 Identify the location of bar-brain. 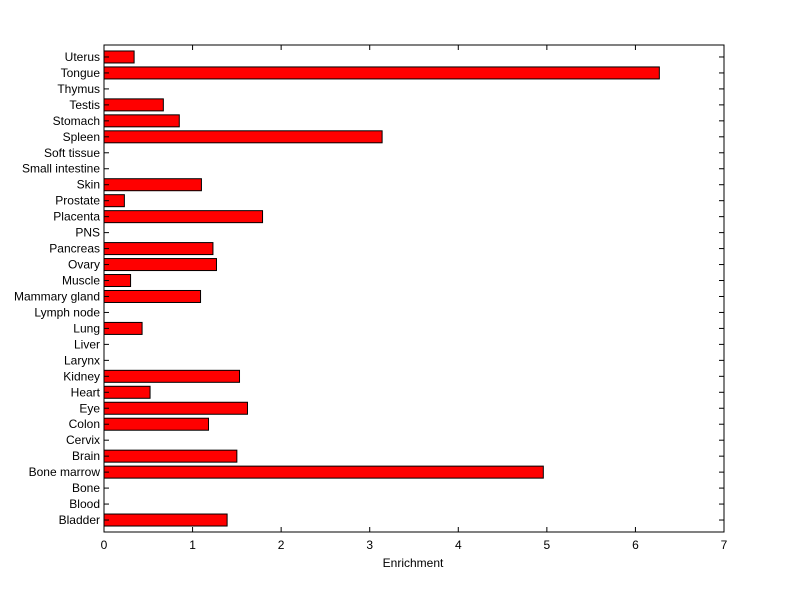
(170, 456).